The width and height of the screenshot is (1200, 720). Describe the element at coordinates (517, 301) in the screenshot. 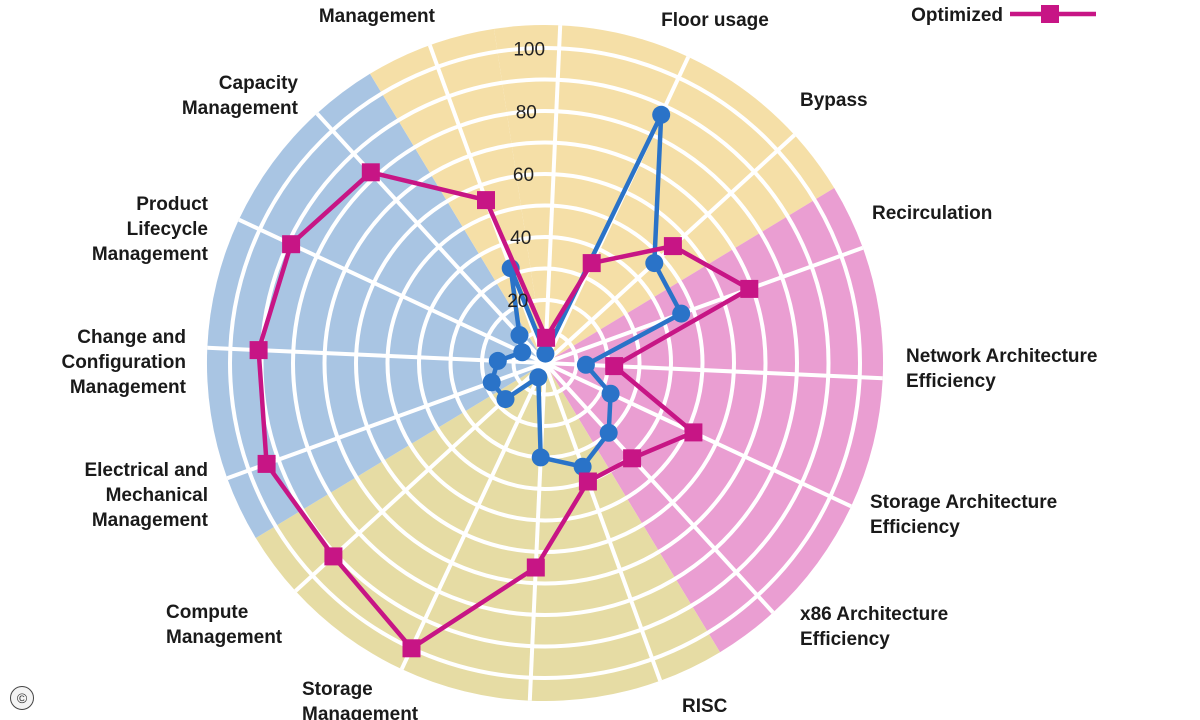

I see `tick-label-20: 20` at that location.